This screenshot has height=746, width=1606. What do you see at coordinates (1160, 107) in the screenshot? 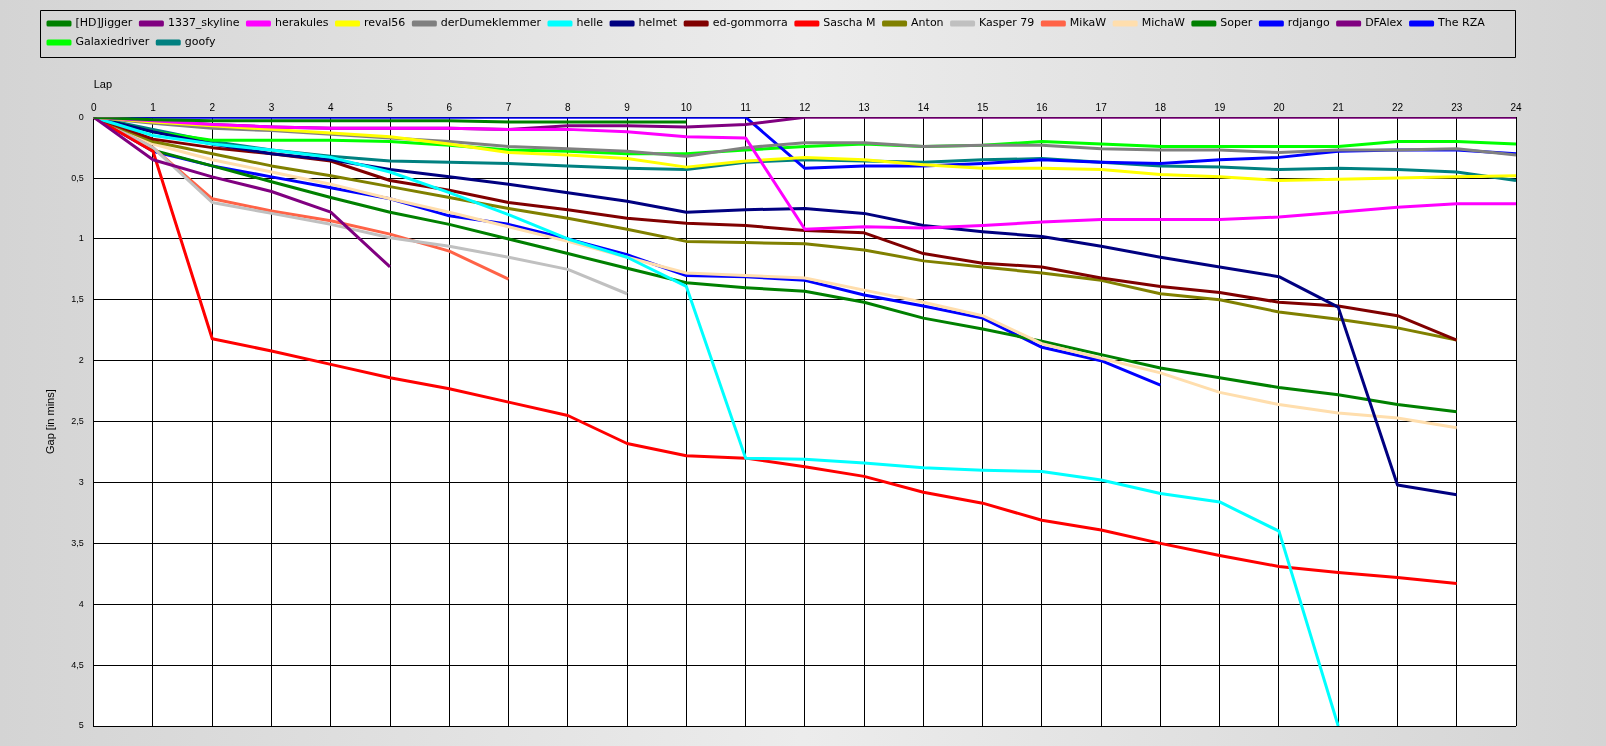
I see `x-tick-label: 18` at bounding box center [1160, 107].